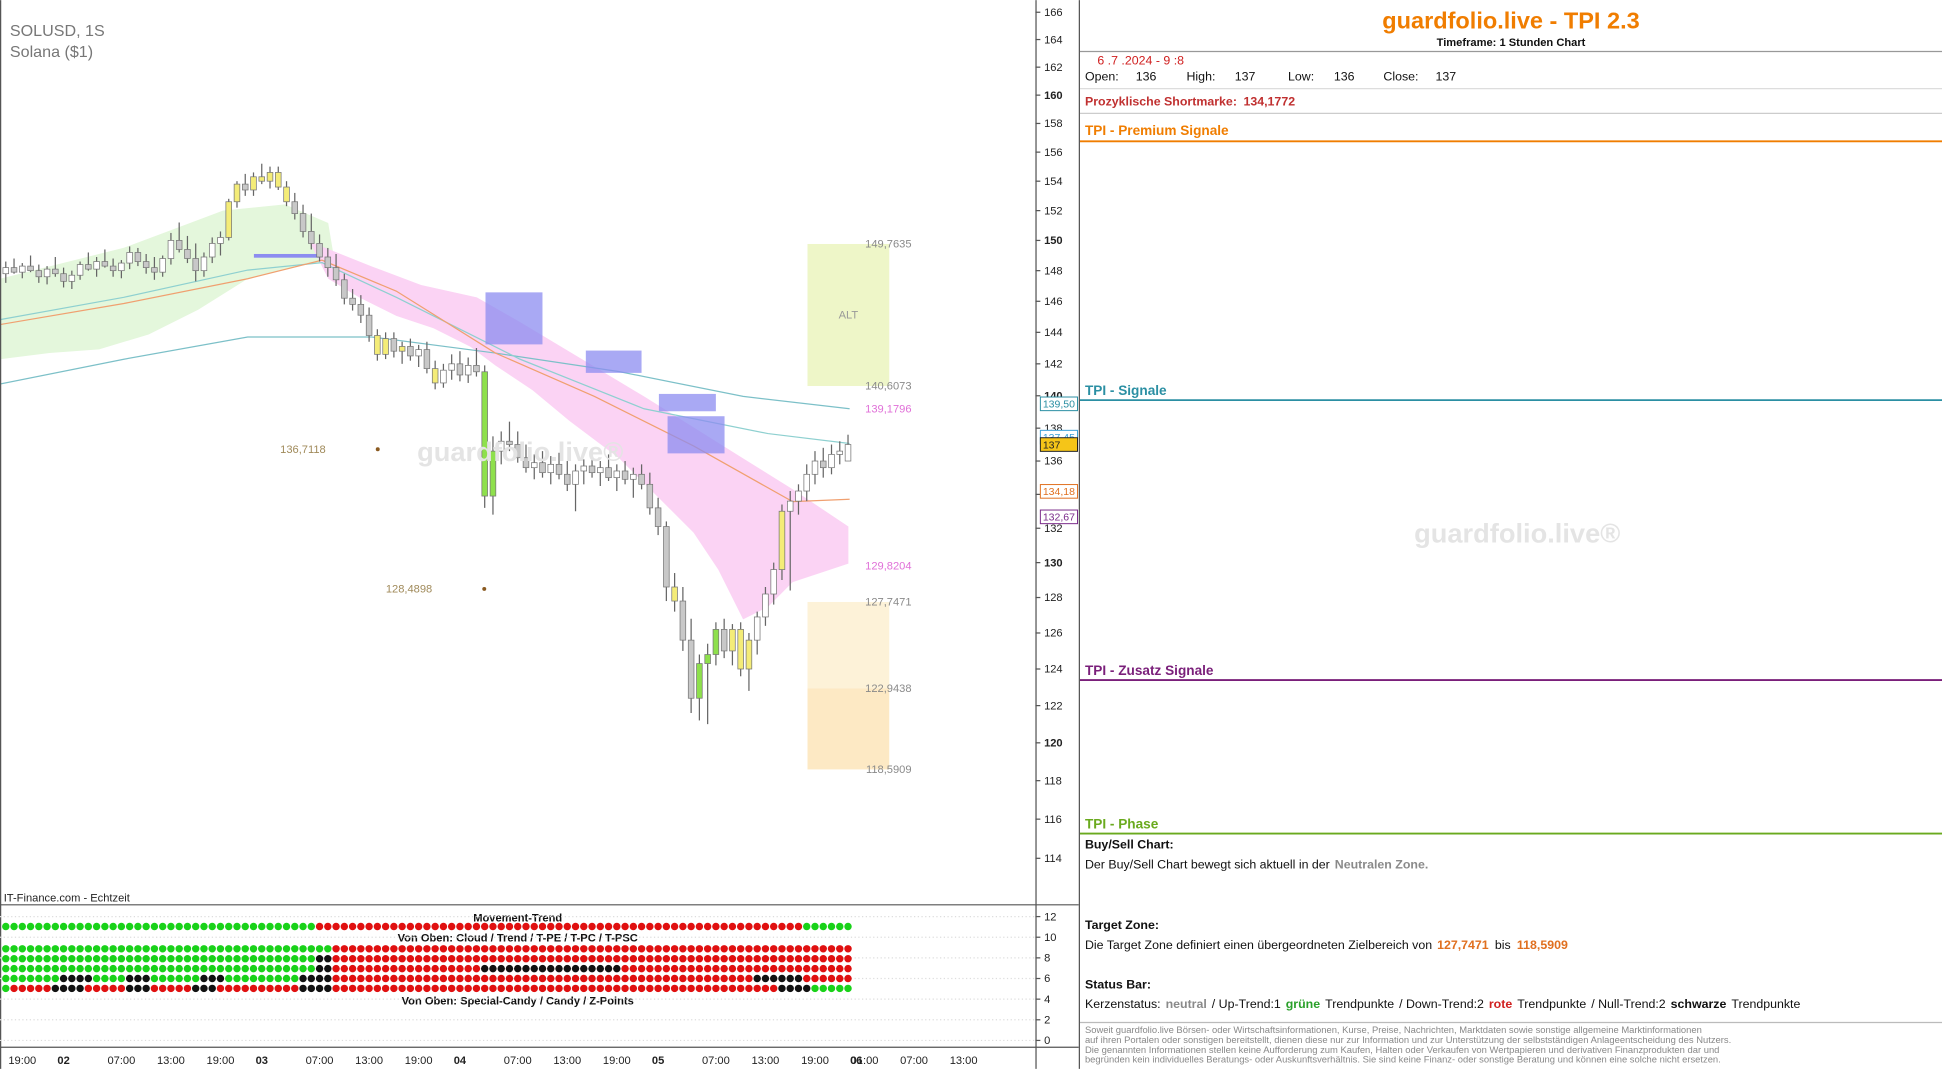 The image size is (1942, 1069). Describe the element at coordinates (51, 52) in the screenshot. I see `subtitle: Solana ($1)` at that location.